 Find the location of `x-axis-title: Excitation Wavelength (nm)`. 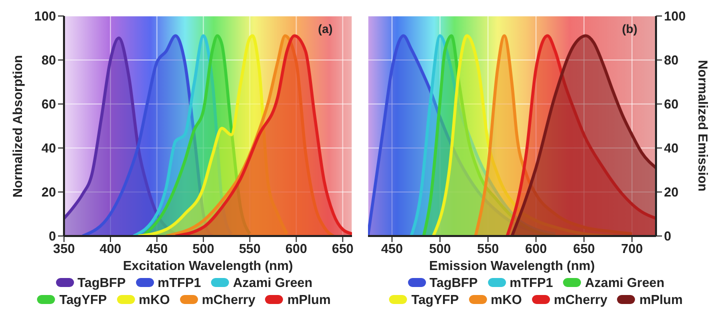

x-axis-title: Excitation Wavelength (nm) is located at coordinates (208, 265).